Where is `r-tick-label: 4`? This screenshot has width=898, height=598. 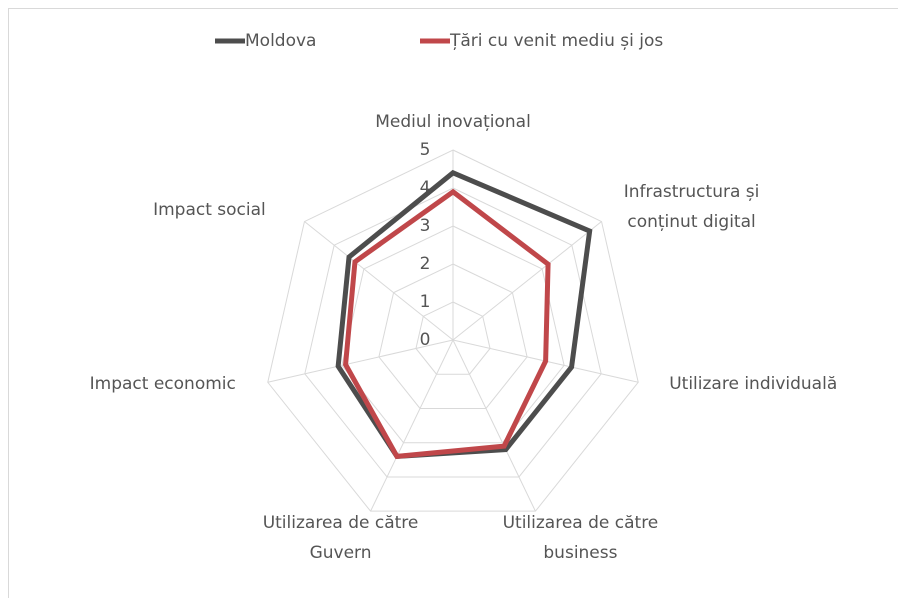 r-tick-label: 4 is located at coordinates (425, 188).